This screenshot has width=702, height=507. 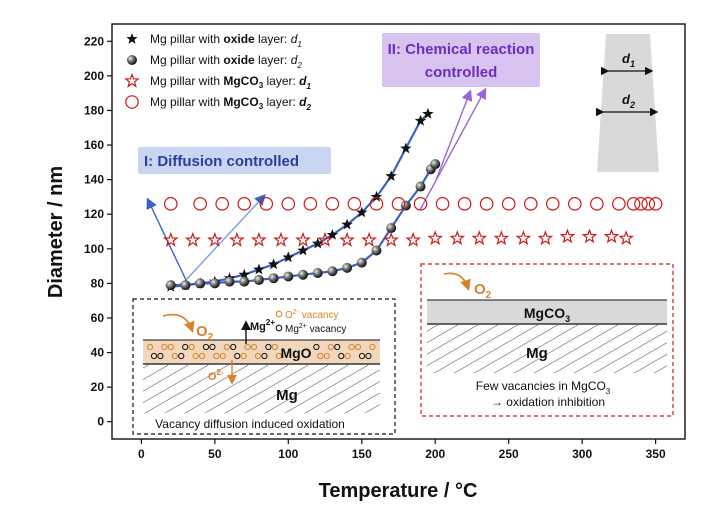 What do you see at coordinates (261, 351) in the screenshot?
I see `vacancy-markers` at bounding box center [261, 351].